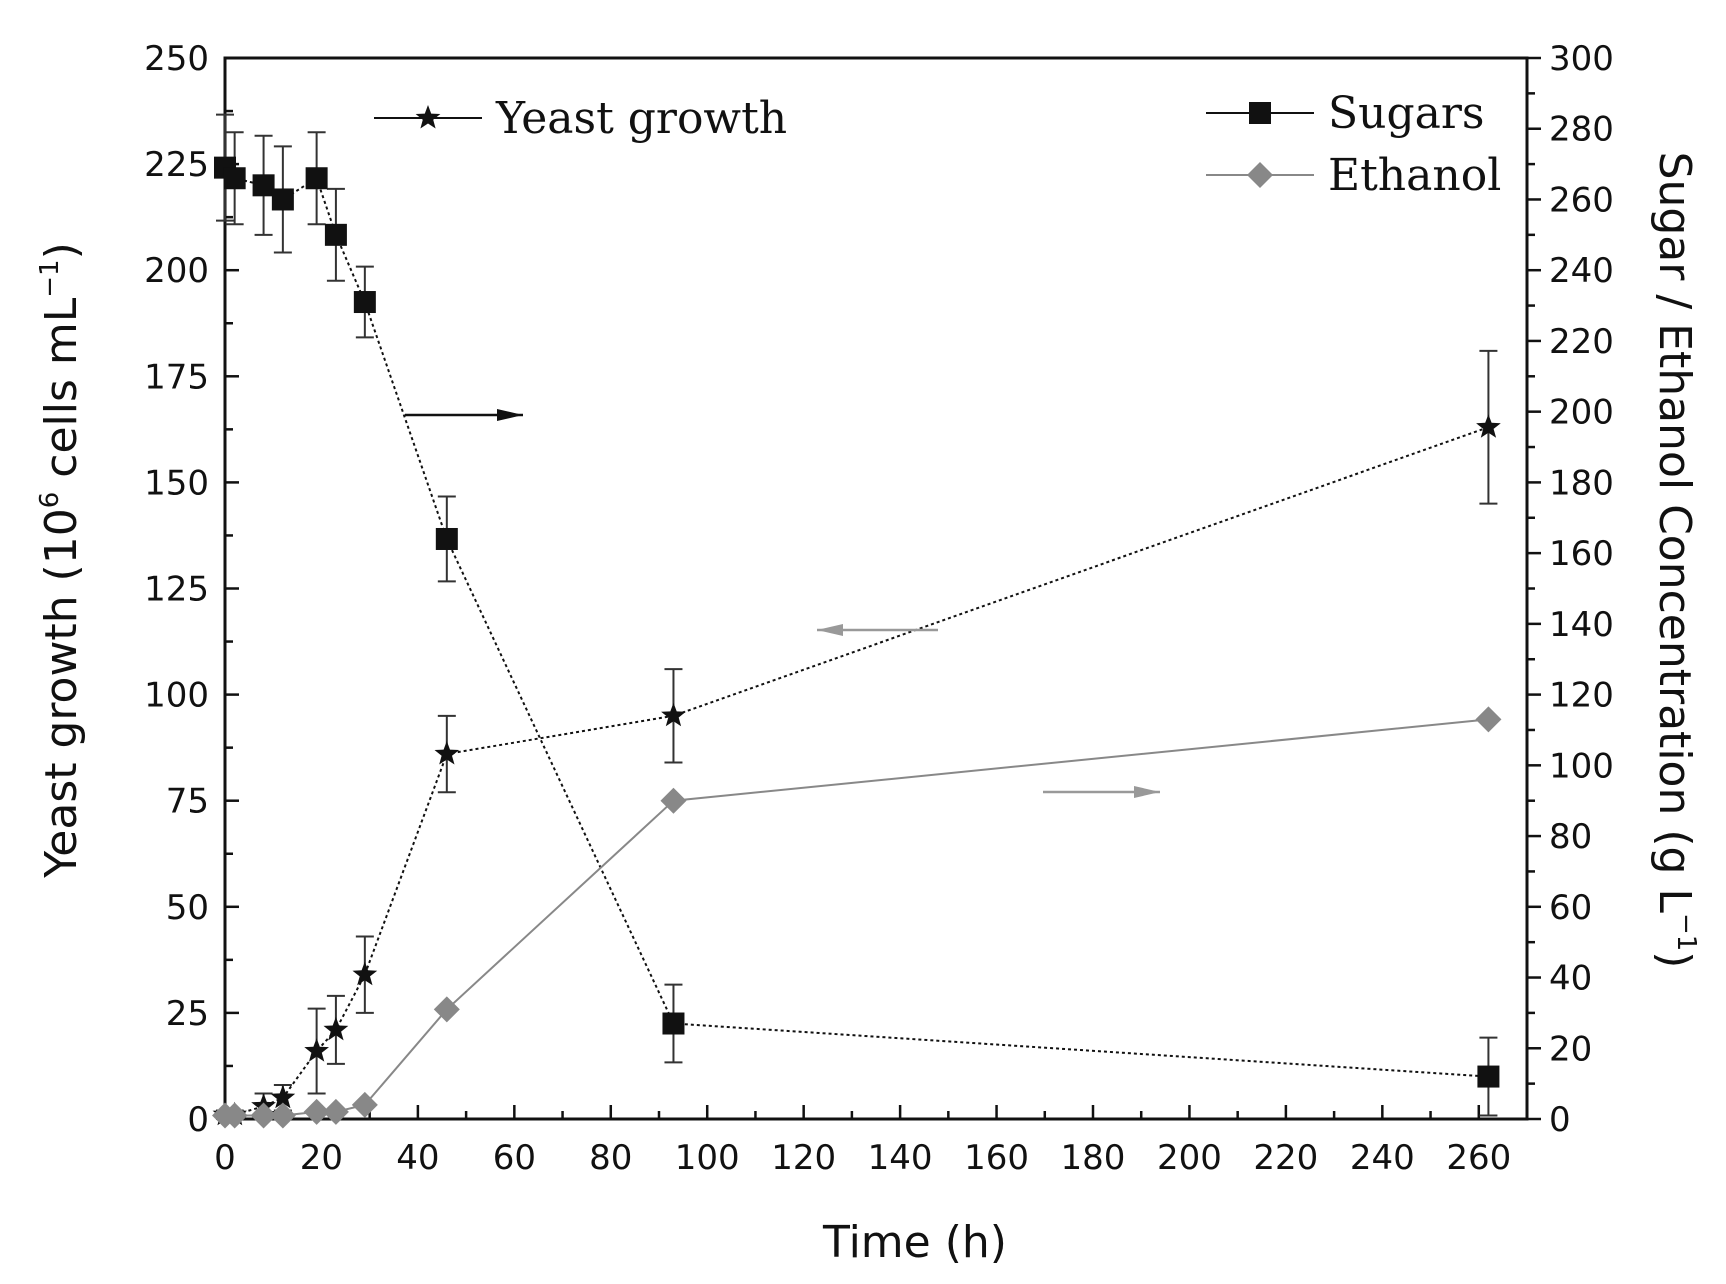  What do you see at coordinates (1093, 1158) in the screenshot?
I see `x-tick-label: 180` at bounding box center [1093, 1158].